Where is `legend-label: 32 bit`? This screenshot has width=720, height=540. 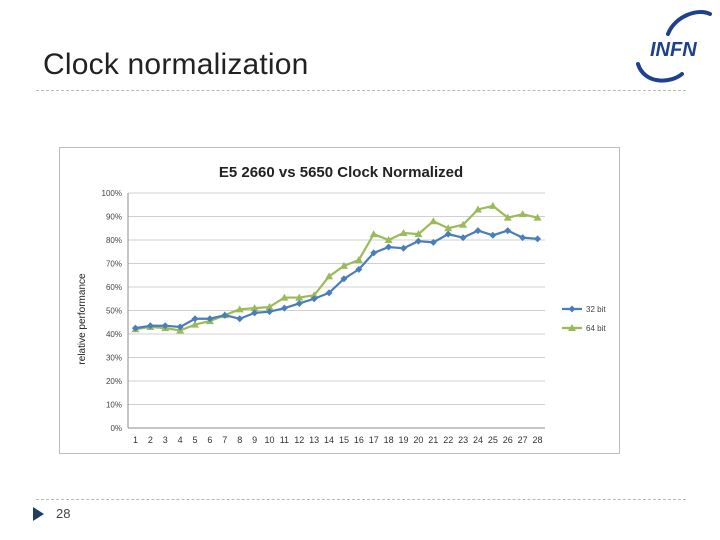
legend-label: 32 bit is located at coordinates (596, 309).